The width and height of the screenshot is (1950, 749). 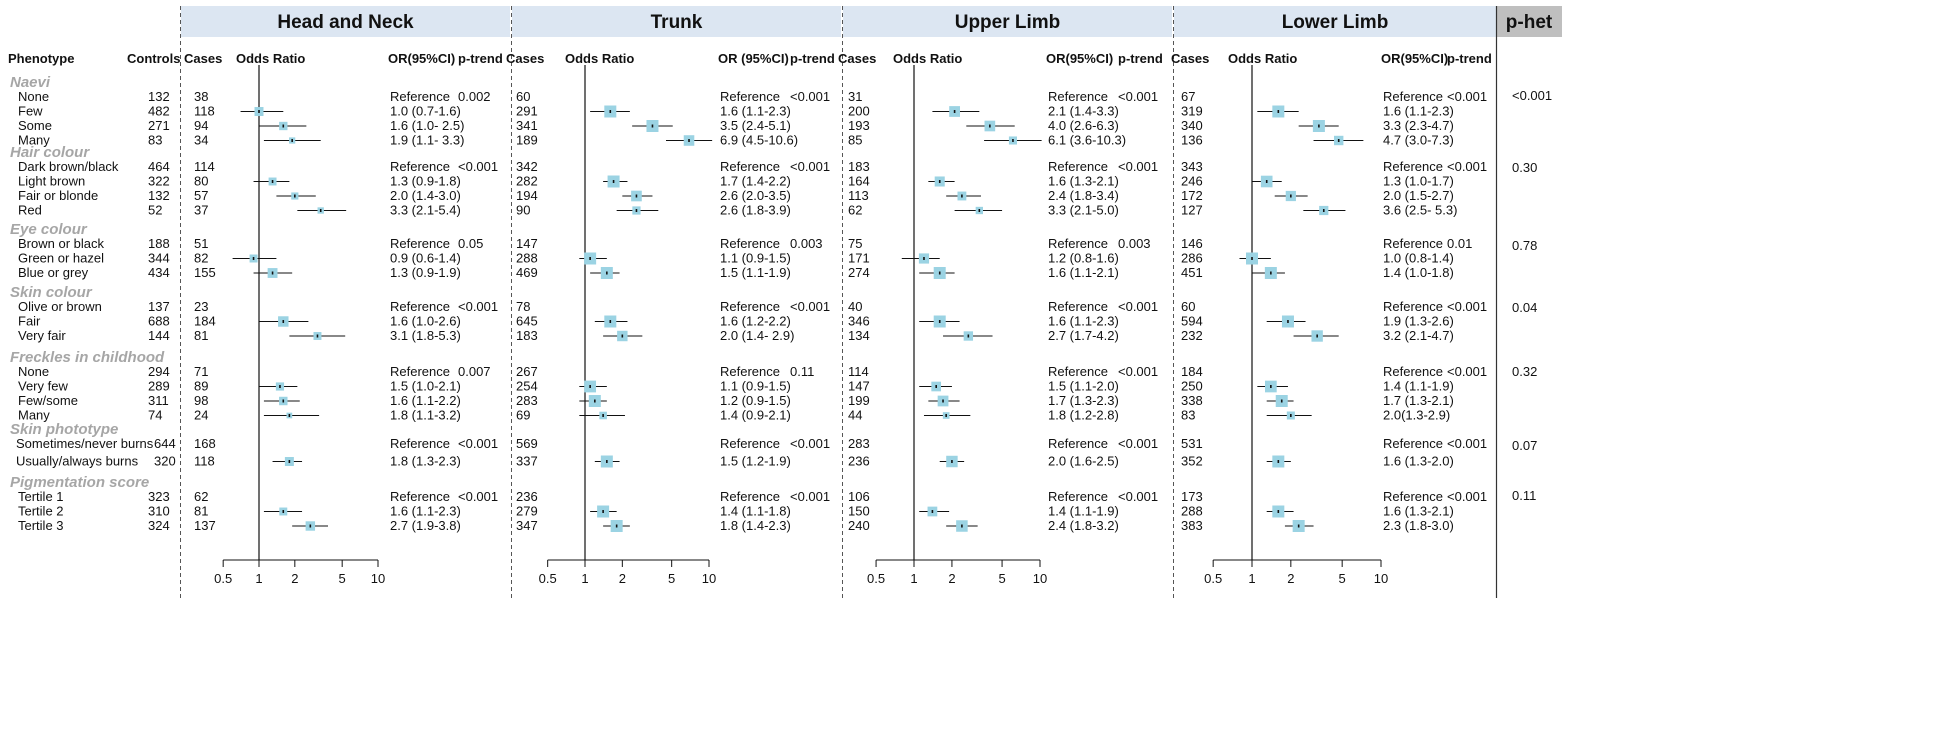 I want to click on x-tick-label-1-3: 5, so click(x=671, y=578).